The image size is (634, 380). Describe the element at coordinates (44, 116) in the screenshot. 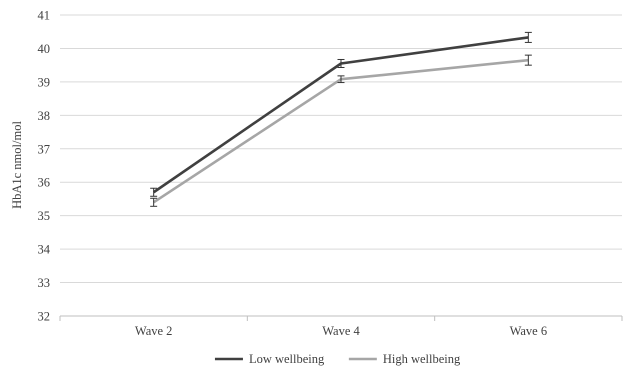

I see `y-tick-label: 38` at that location.